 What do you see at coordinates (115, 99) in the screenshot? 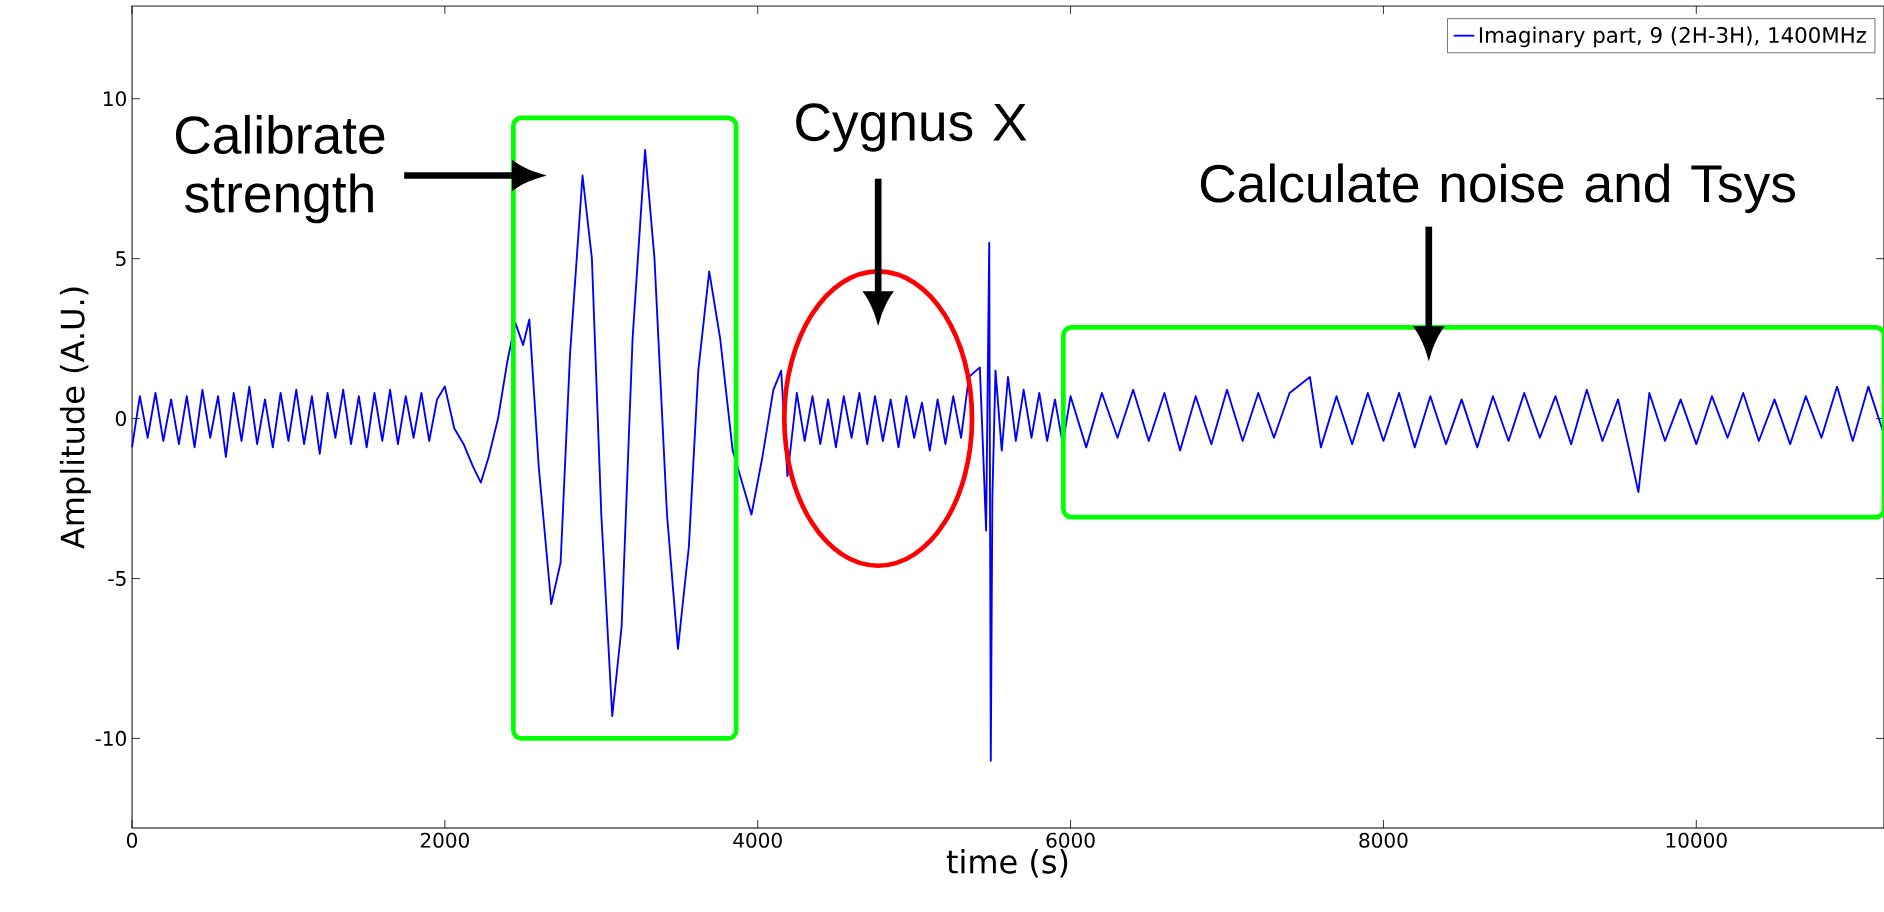
I see `y-tick-label: 10` at bounding box center [115, 99].